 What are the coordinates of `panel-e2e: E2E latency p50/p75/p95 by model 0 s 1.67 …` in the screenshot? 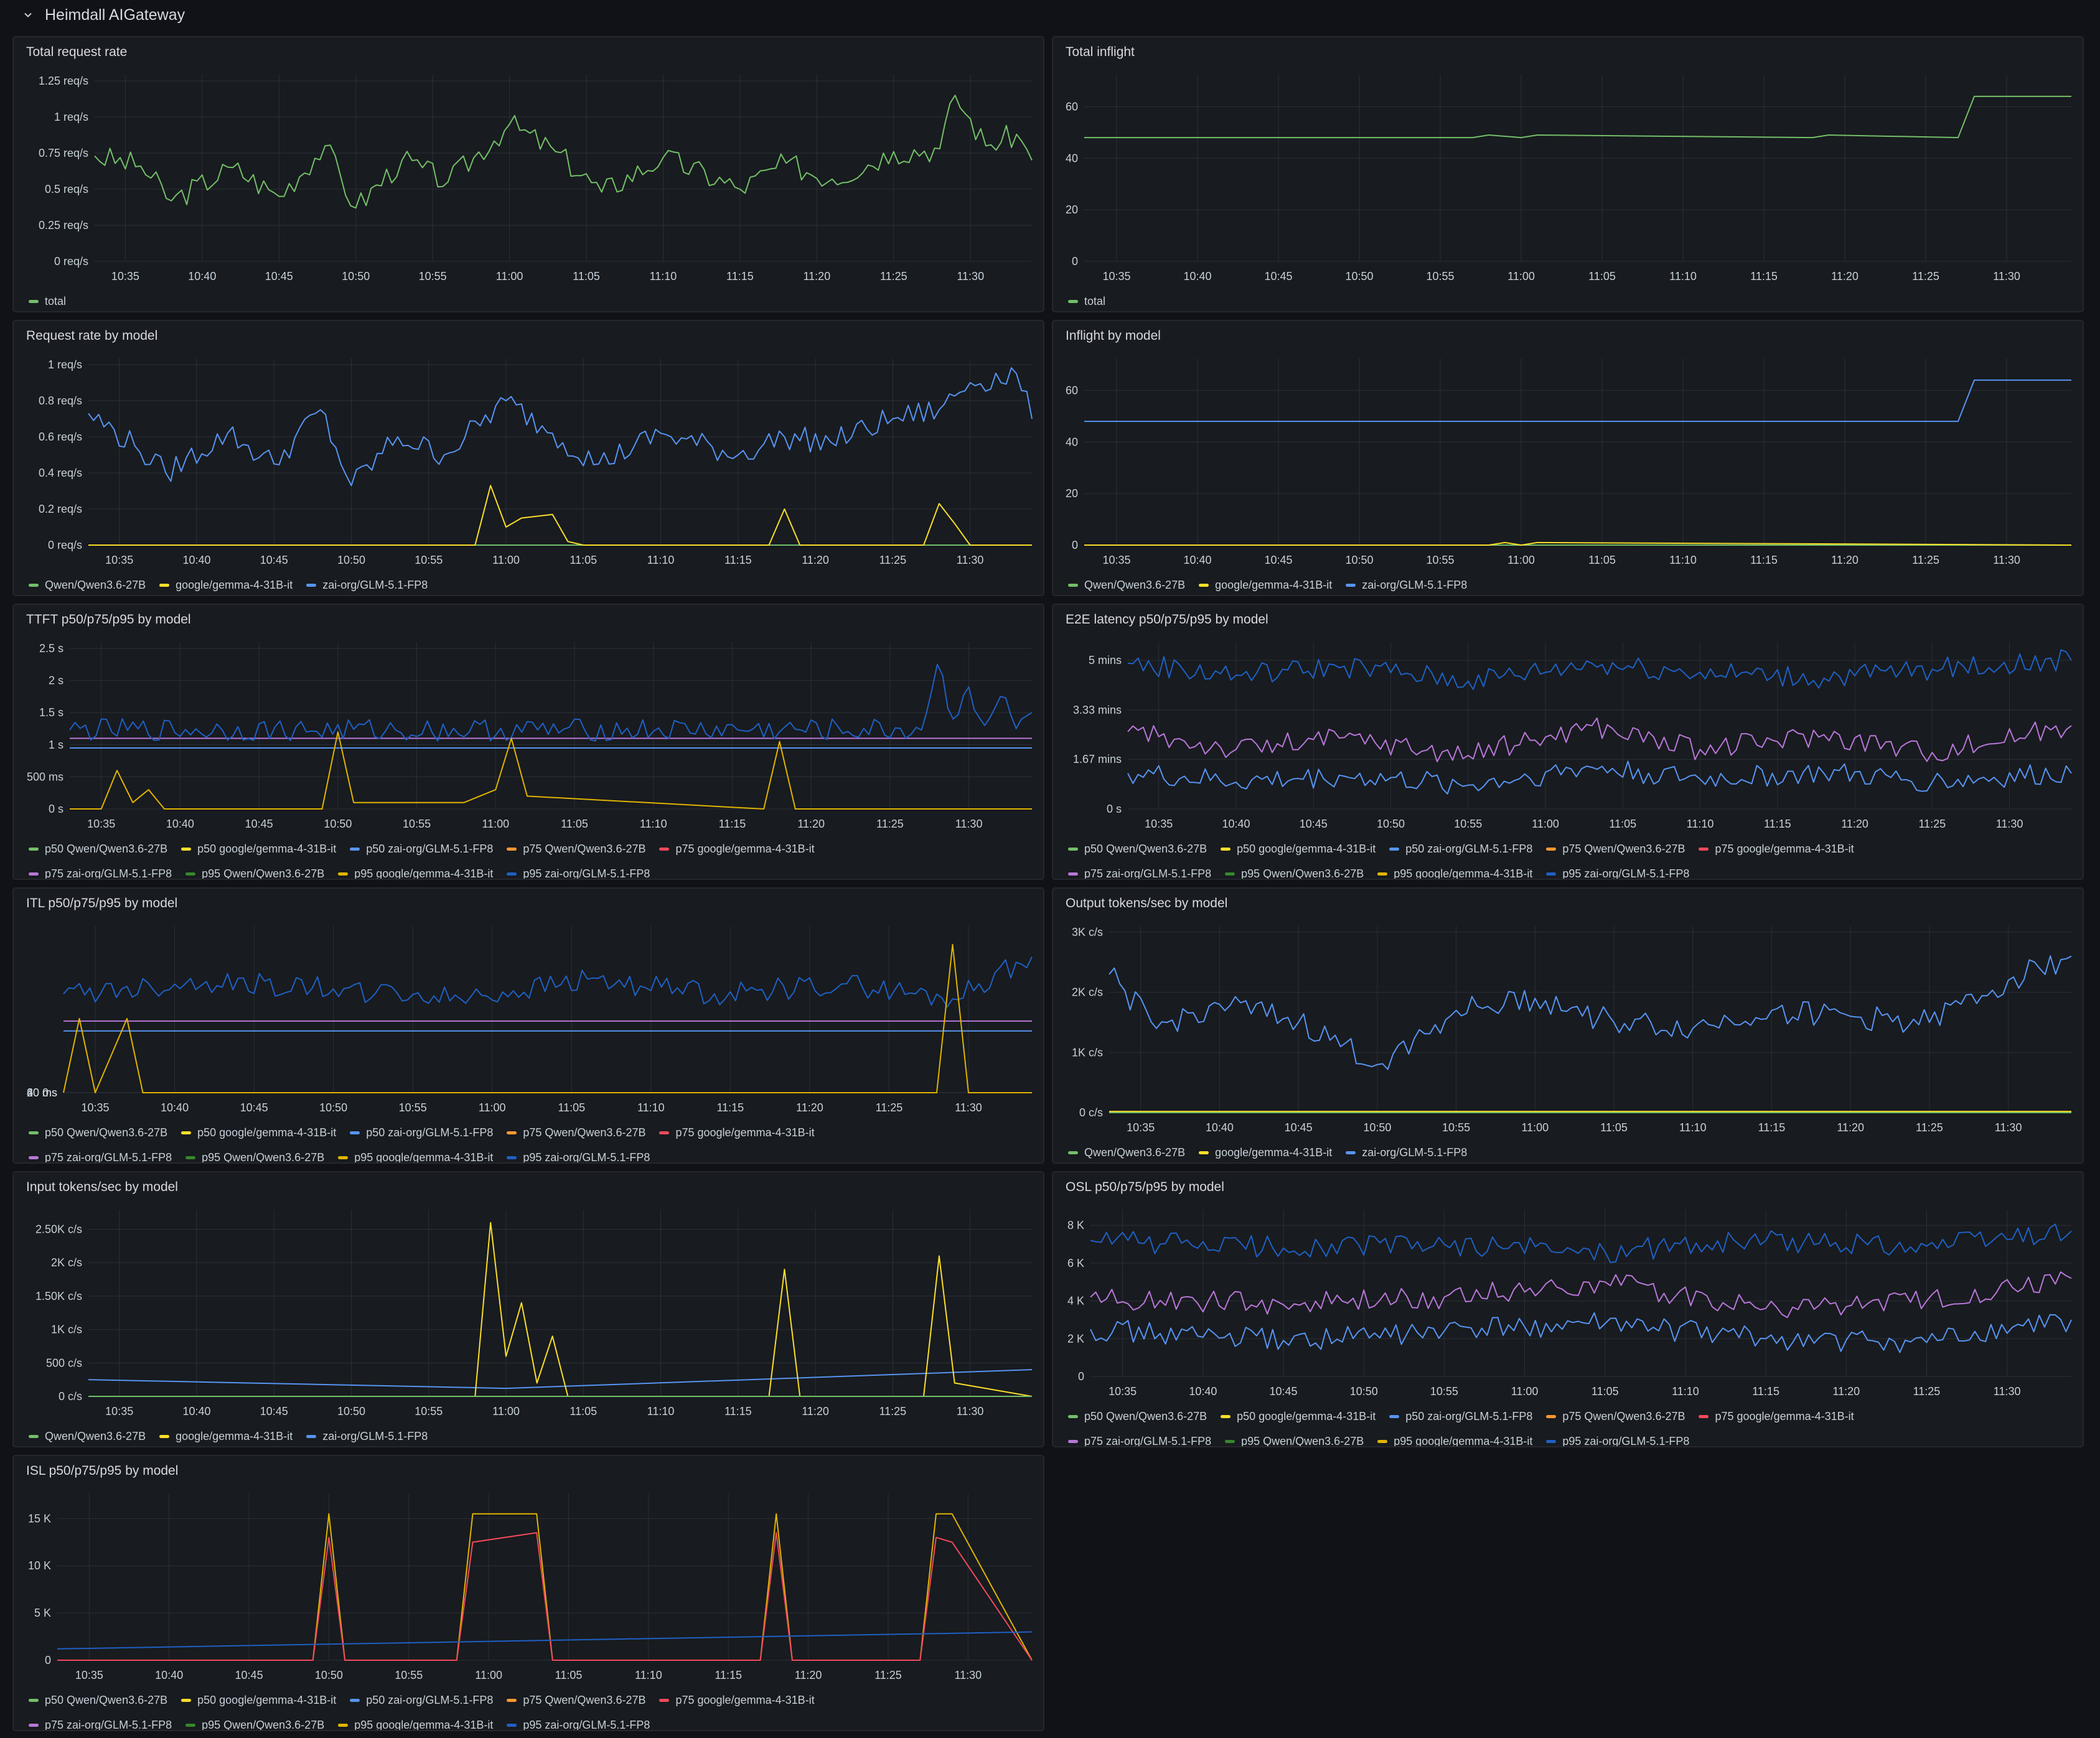 It's located at (1568, 742).